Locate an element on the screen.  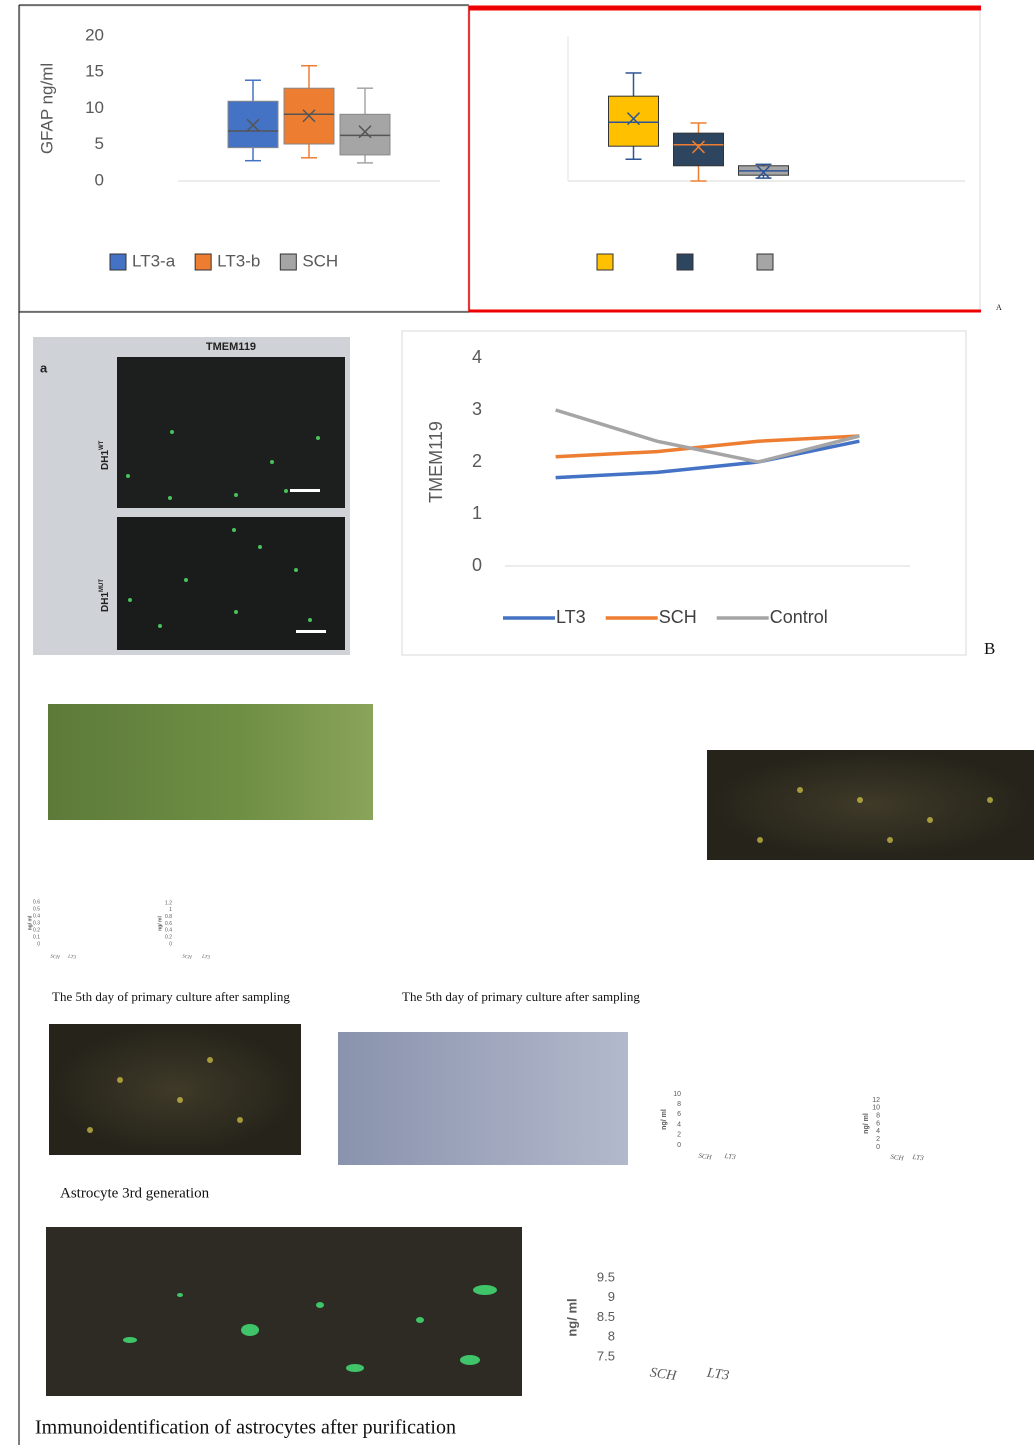
row-label: DH1WT is located at coordinates (105, 455).